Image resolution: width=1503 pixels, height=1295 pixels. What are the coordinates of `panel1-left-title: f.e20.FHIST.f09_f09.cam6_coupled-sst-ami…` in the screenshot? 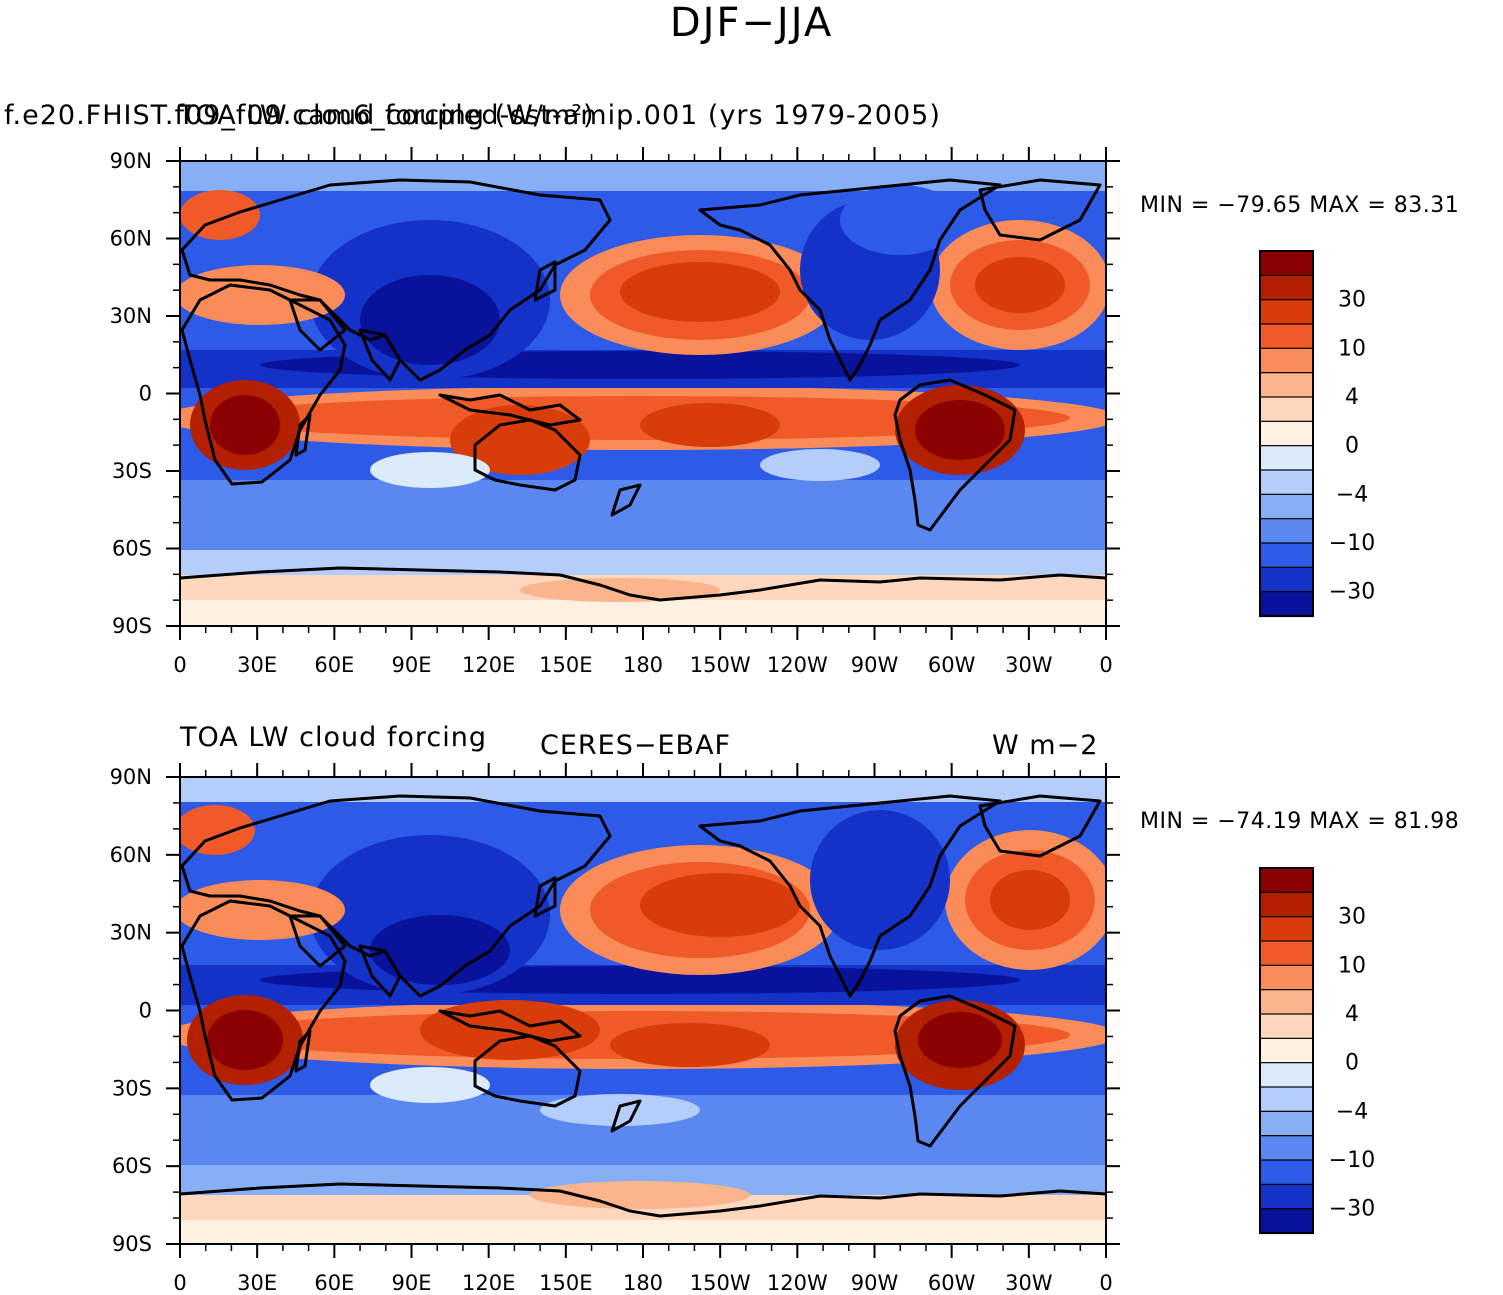 It's located at (472, 115).